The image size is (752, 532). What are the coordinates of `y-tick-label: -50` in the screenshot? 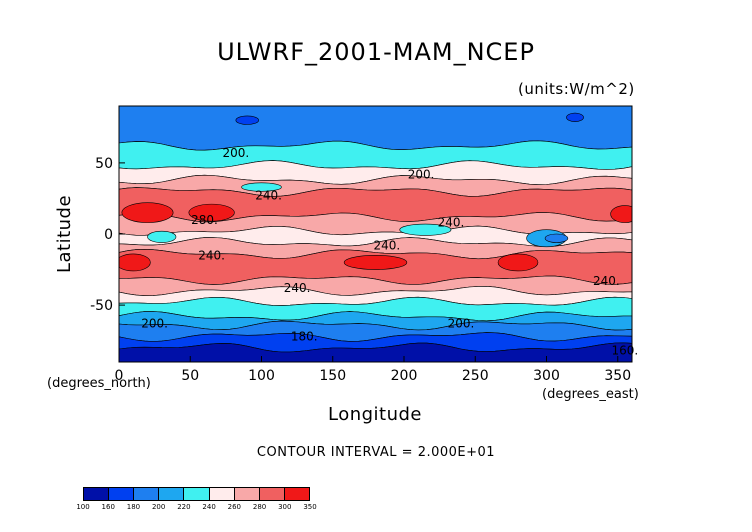 It's located at (101, 306).